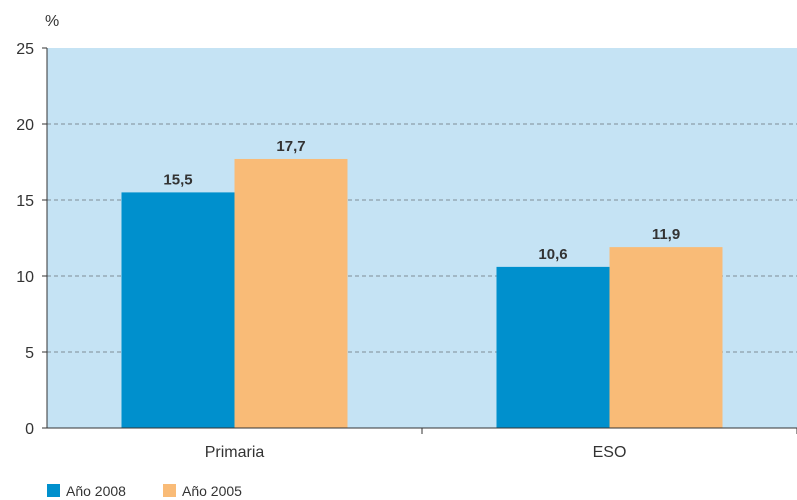 Image resolution: width=797 pixels, height=500 pixels. Describe the element at coordinates (212, 491) in the screenshot. I see `legend-label: Año 2005` at that location.